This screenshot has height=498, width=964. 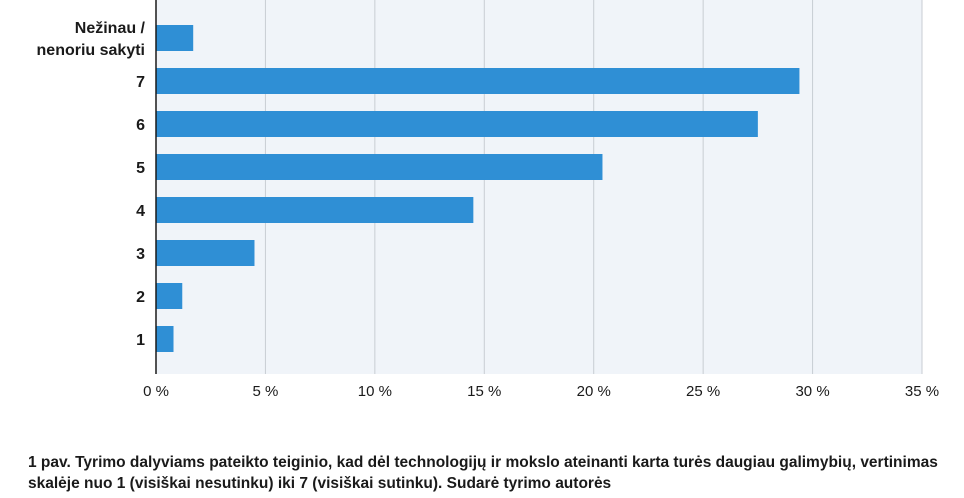 I want to click on category-label: 2, so click(x=140, y=297).